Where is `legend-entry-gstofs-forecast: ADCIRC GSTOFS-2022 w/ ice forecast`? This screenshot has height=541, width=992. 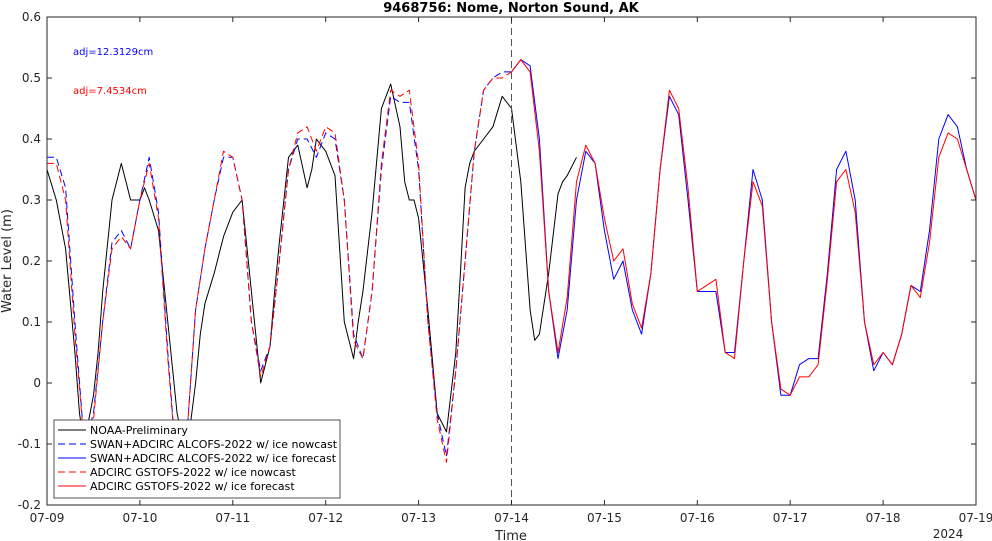
legend-entry-gstofs-forecast: ADCIRC GSTOFS-2022 w/ ice forecast is located at coordinates (176, 486).